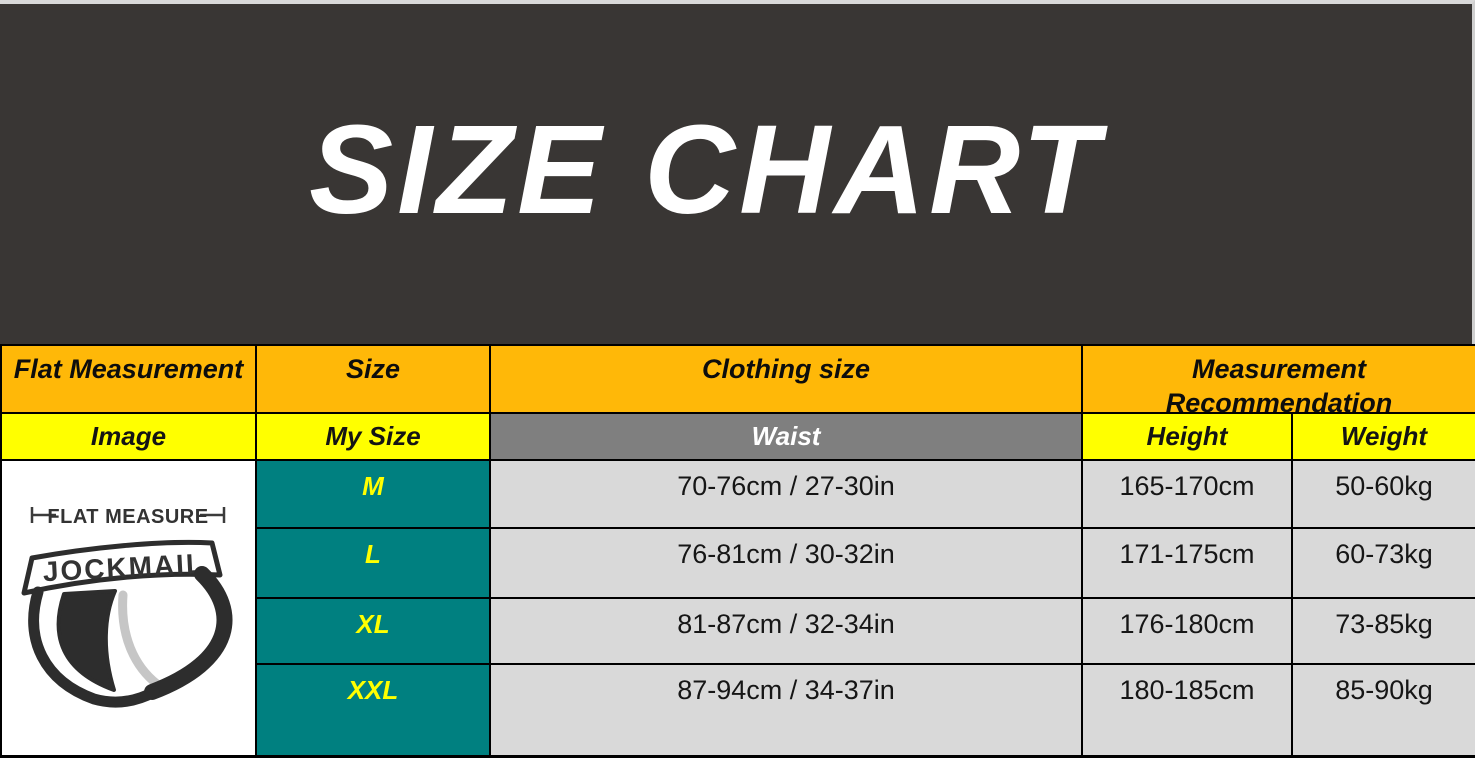 The height and width of the screenshot is (758, 1475). Describe the element at coordinates (1187, 563) in the screenshot. I see `height-value-l: 171-175cm` at that location.